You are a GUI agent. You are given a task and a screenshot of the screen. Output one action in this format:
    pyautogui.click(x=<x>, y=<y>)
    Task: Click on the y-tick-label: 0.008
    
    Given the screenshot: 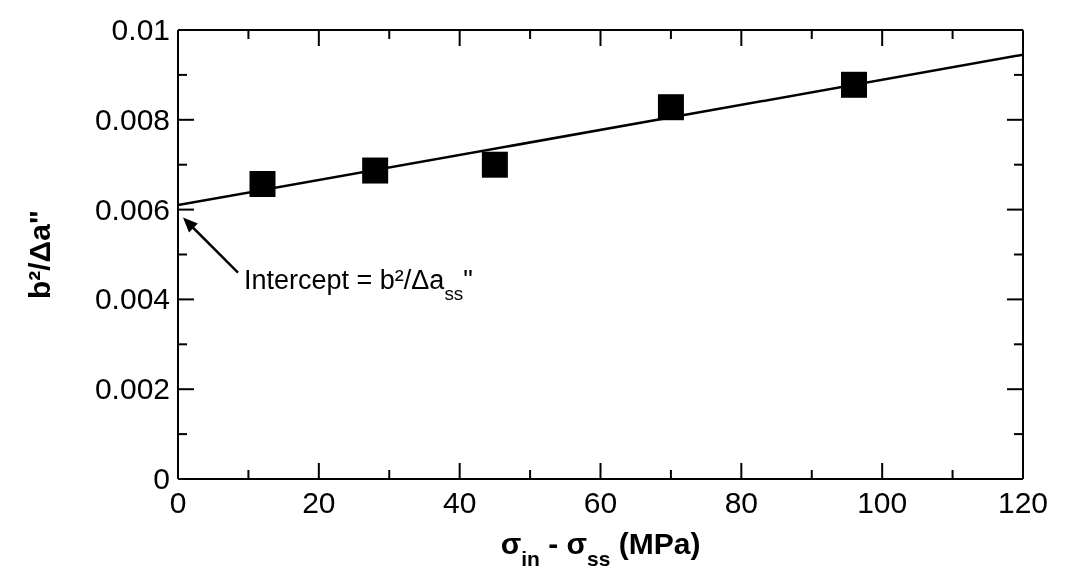 What is the action you would take?
    pyautogui.click(x=132, y=119)
    